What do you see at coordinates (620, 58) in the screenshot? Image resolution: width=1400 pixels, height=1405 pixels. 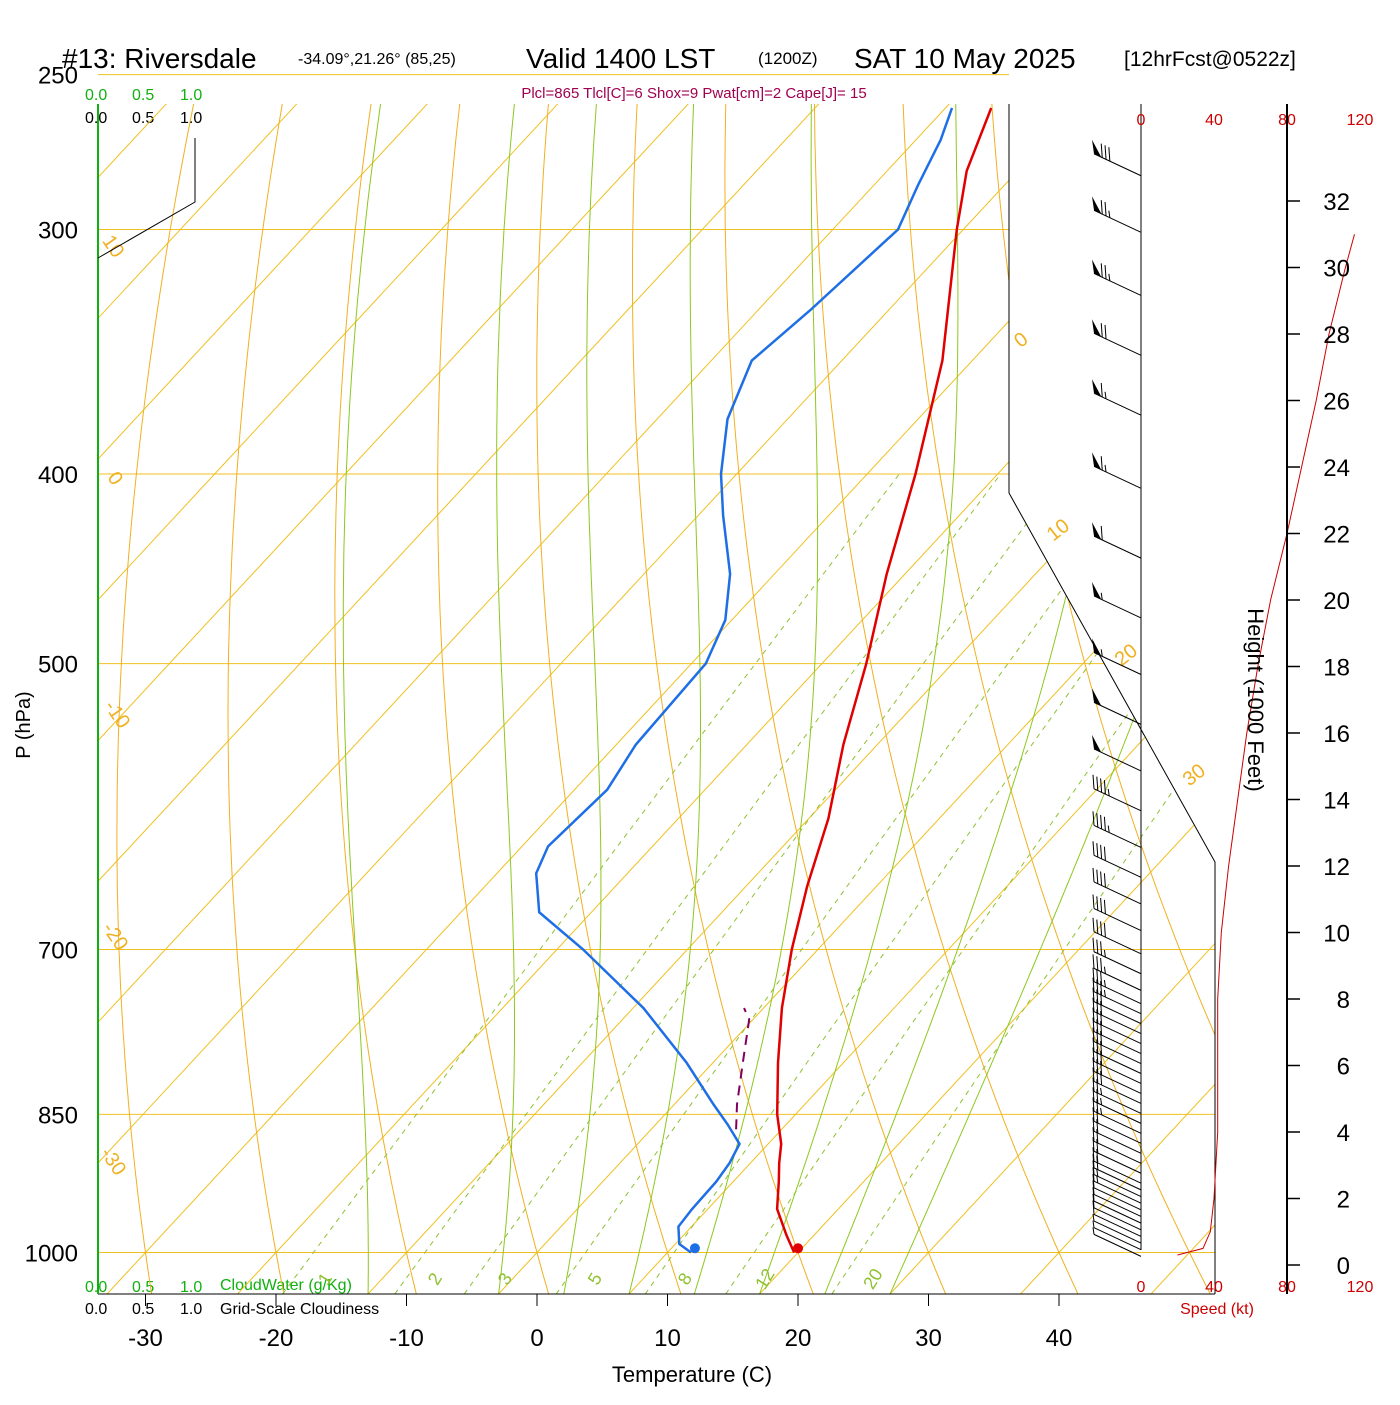 I see `valid-time: Valid 1400 LST` at bounding box center [620, 58].